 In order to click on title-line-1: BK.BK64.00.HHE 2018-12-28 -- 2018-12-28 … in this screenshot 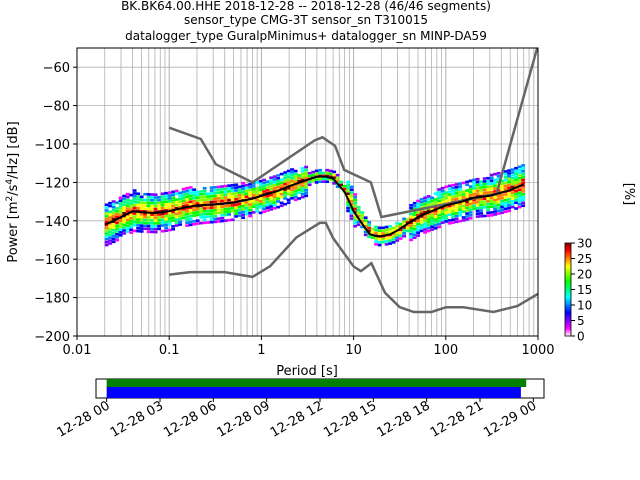, I will do `click(306, 6)`.